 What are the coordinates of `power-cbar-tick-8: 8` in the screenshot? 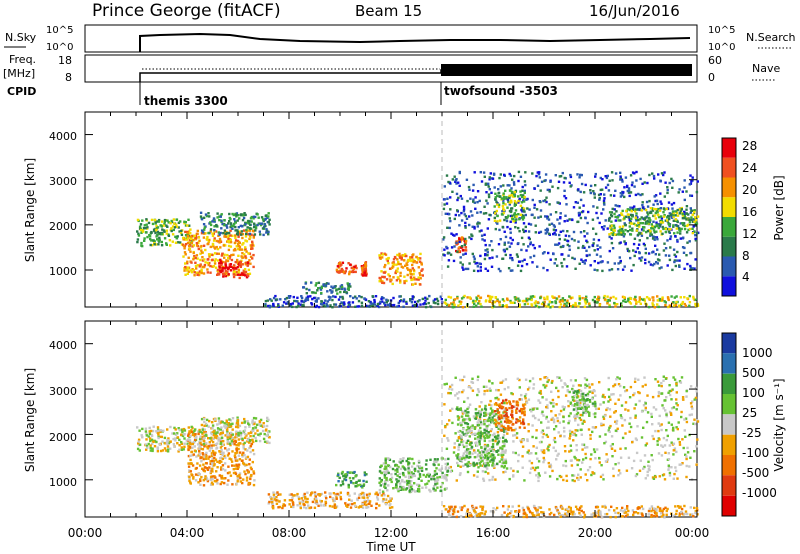 It's located at (746, 256).